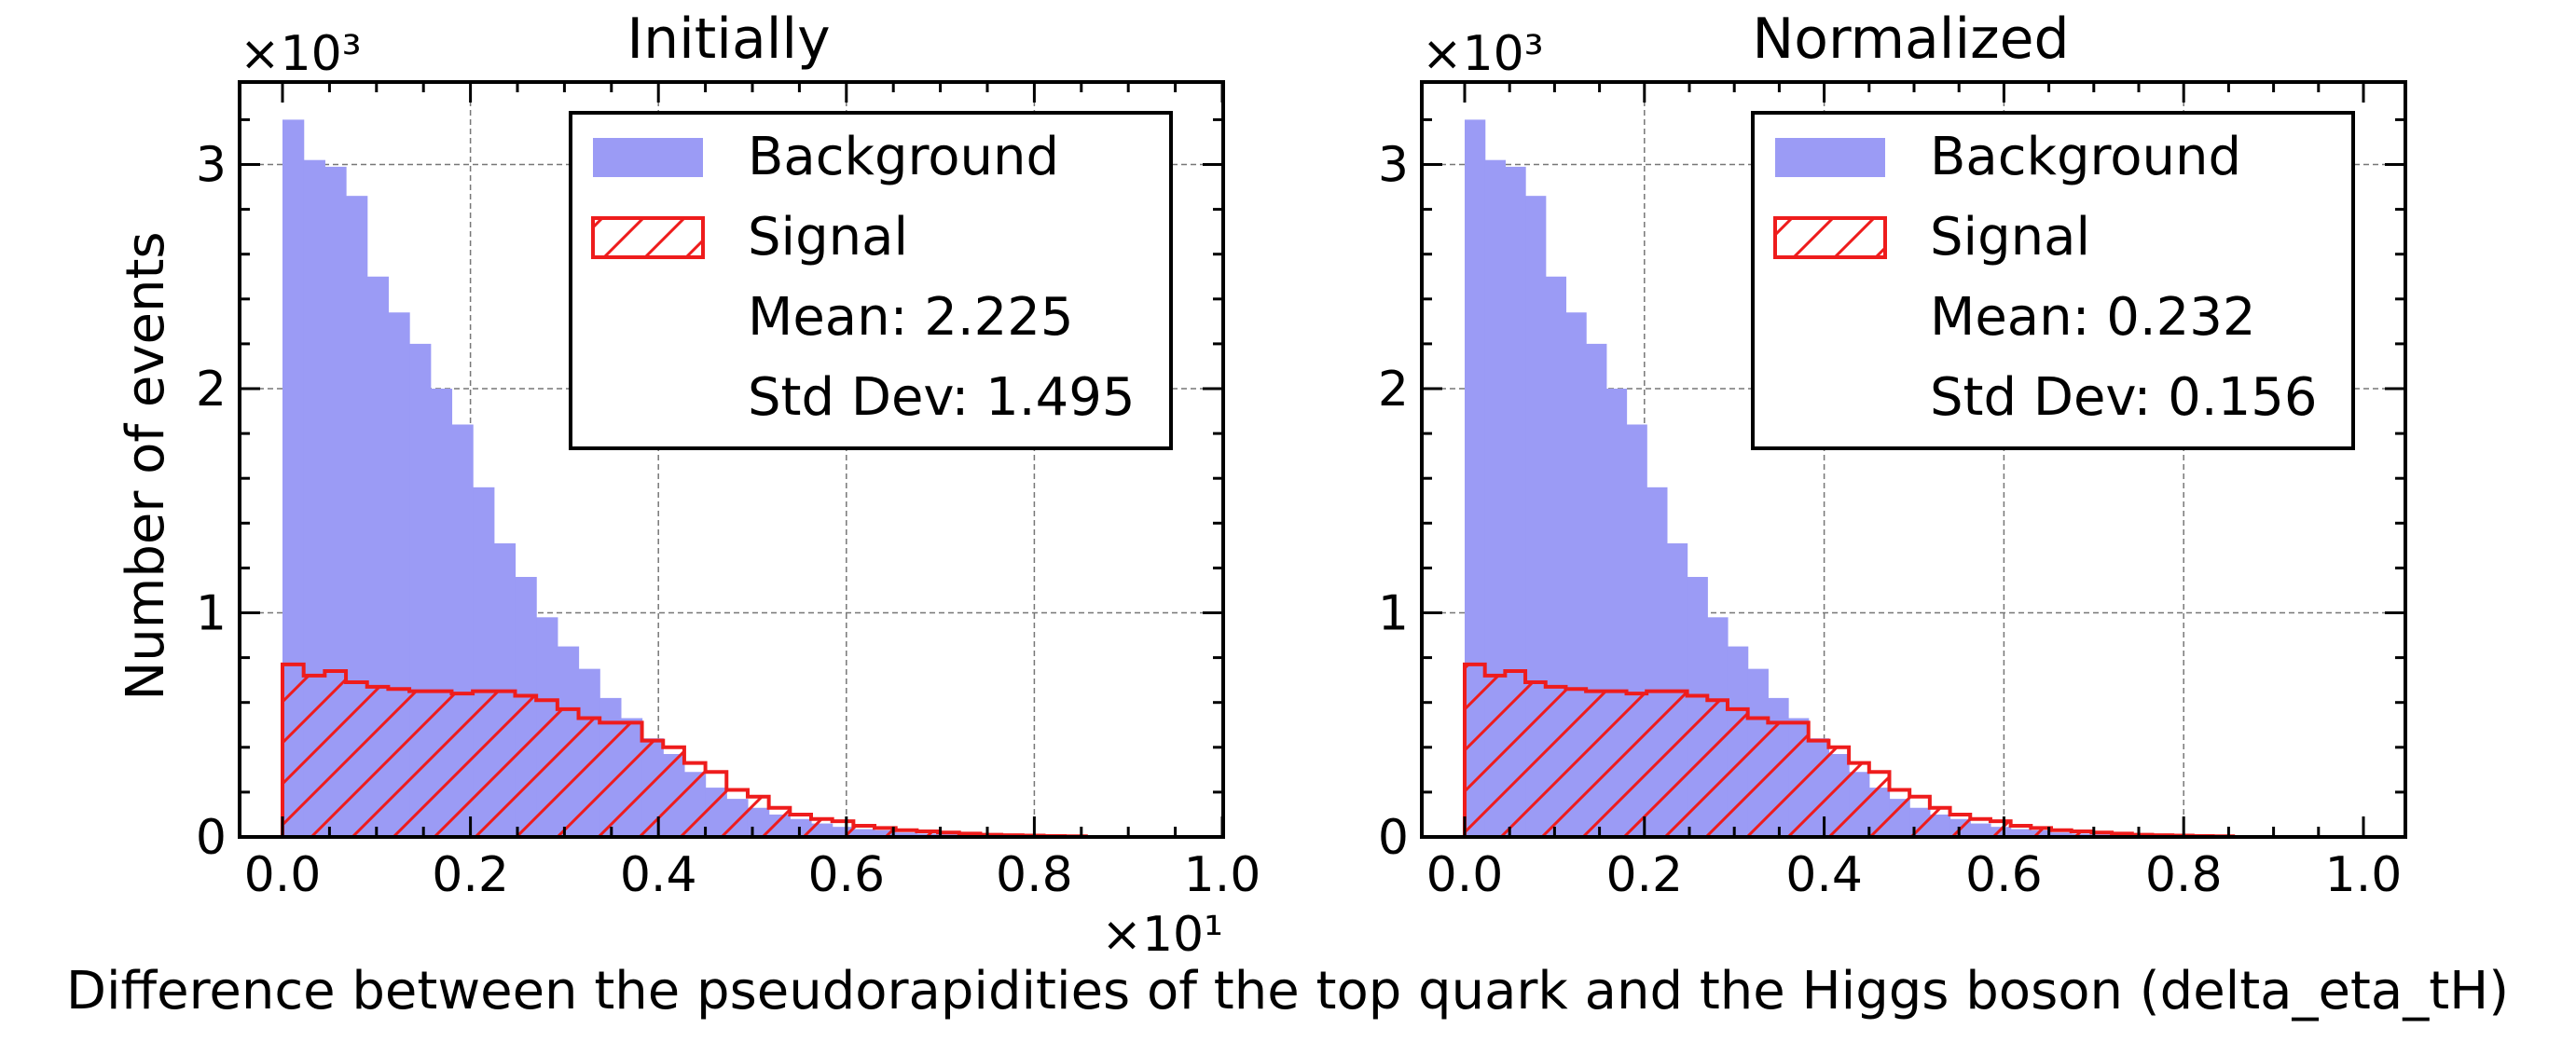  I want to click on legend-stat-mean: Mean: 0.232, so click(2093, 317).